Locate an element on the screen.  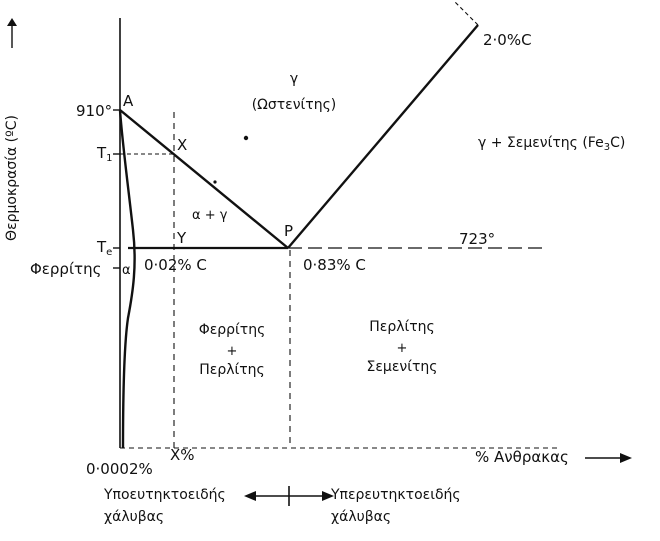
temp-910-label: 910° is located at coordinates (94, 111).